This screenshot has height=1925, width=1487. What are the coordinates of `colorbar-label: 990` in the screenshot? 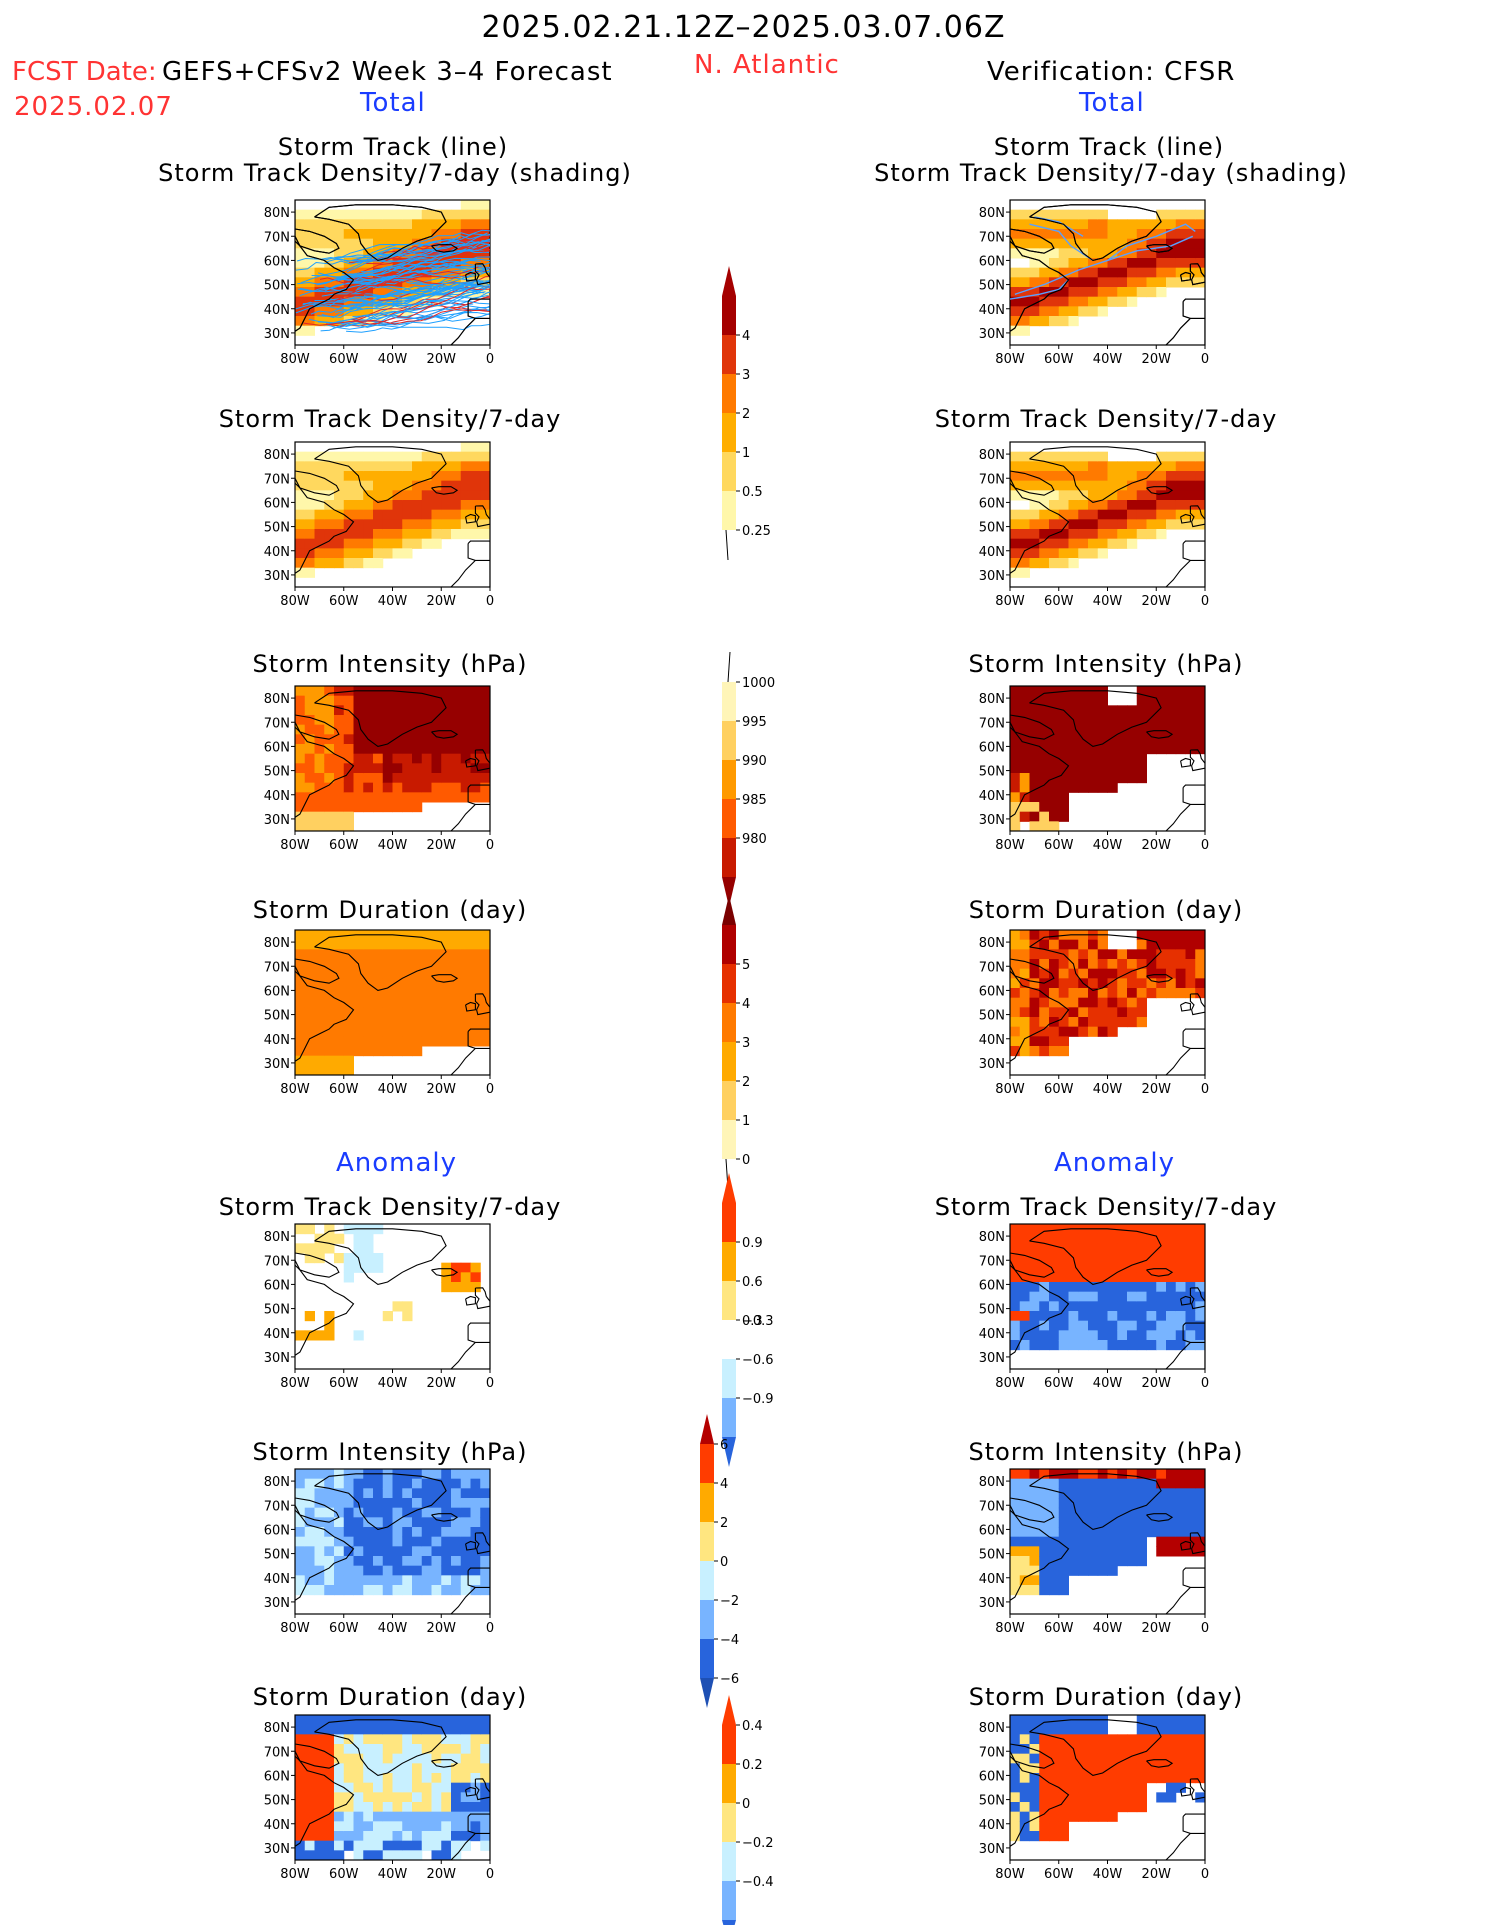 It's located at (754, 761).